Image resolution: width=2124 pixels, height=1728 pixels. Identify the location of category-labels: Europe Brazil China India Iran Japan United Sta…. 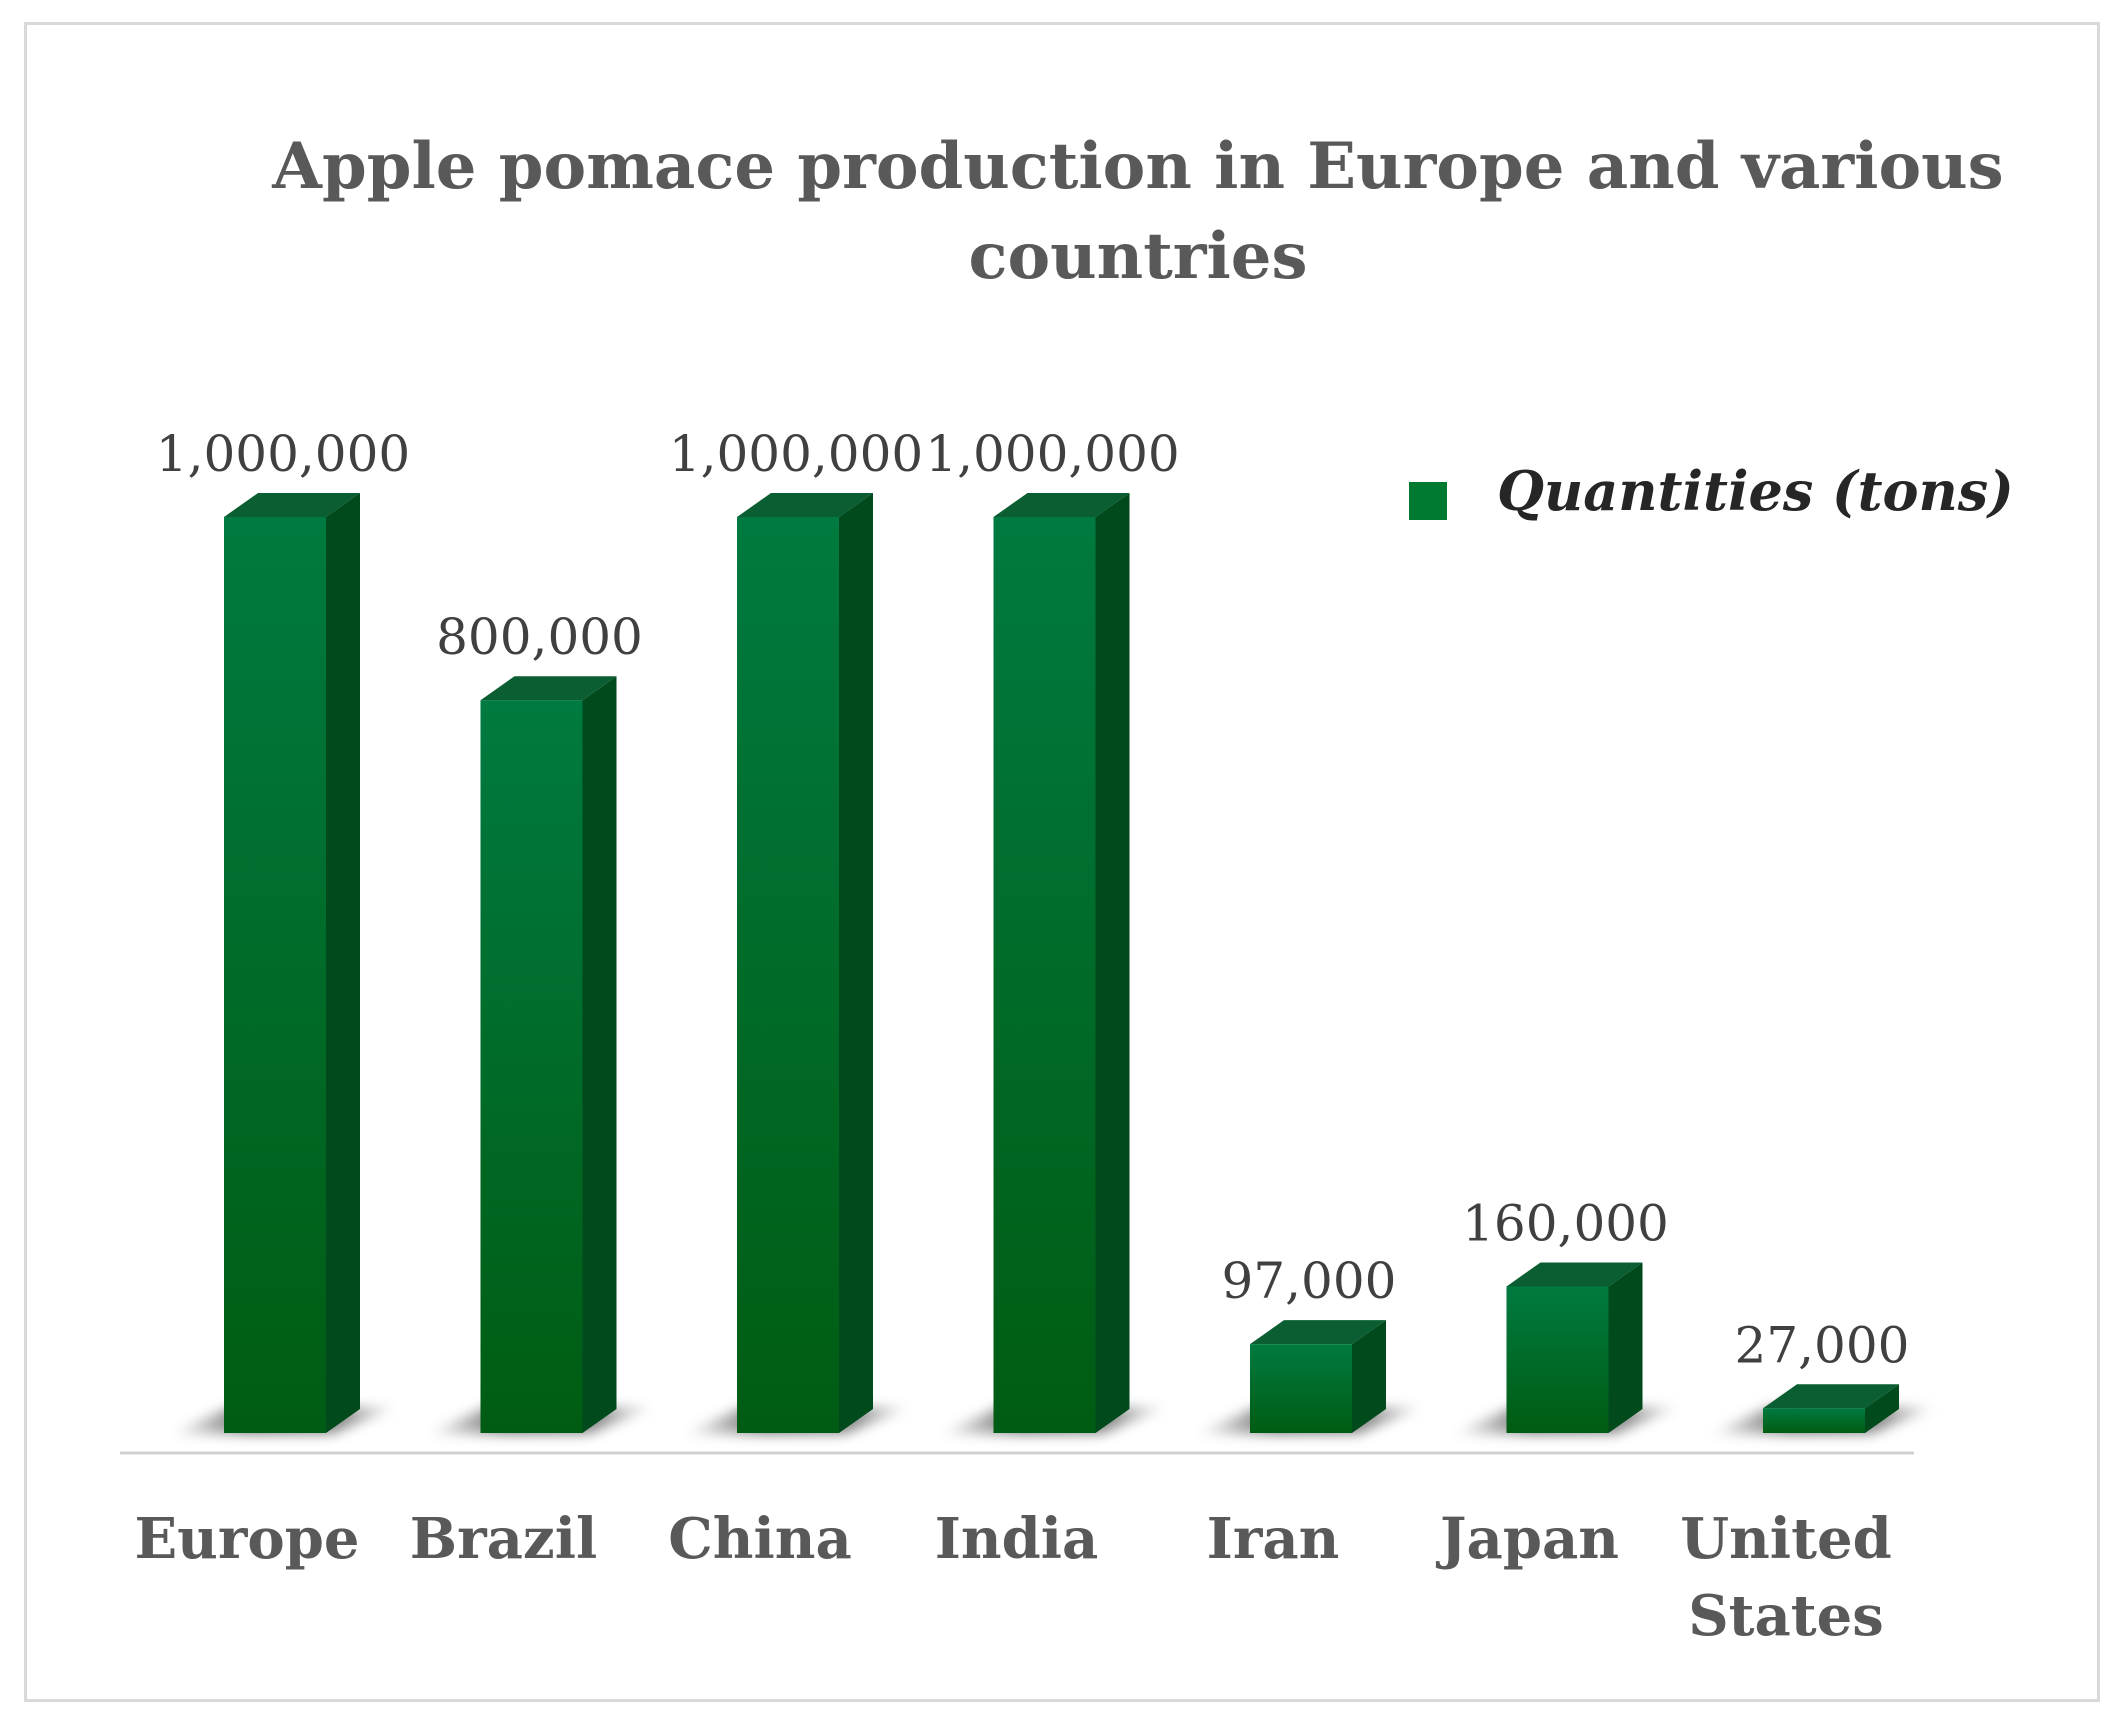
(1012, 1577).